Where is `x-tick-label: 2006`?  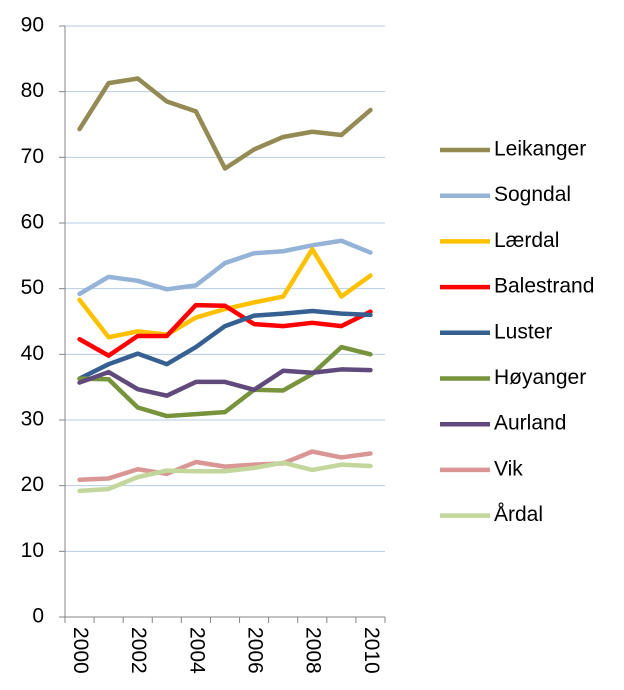 x-tick-label: 2006 is located at coordinates (255, 650).